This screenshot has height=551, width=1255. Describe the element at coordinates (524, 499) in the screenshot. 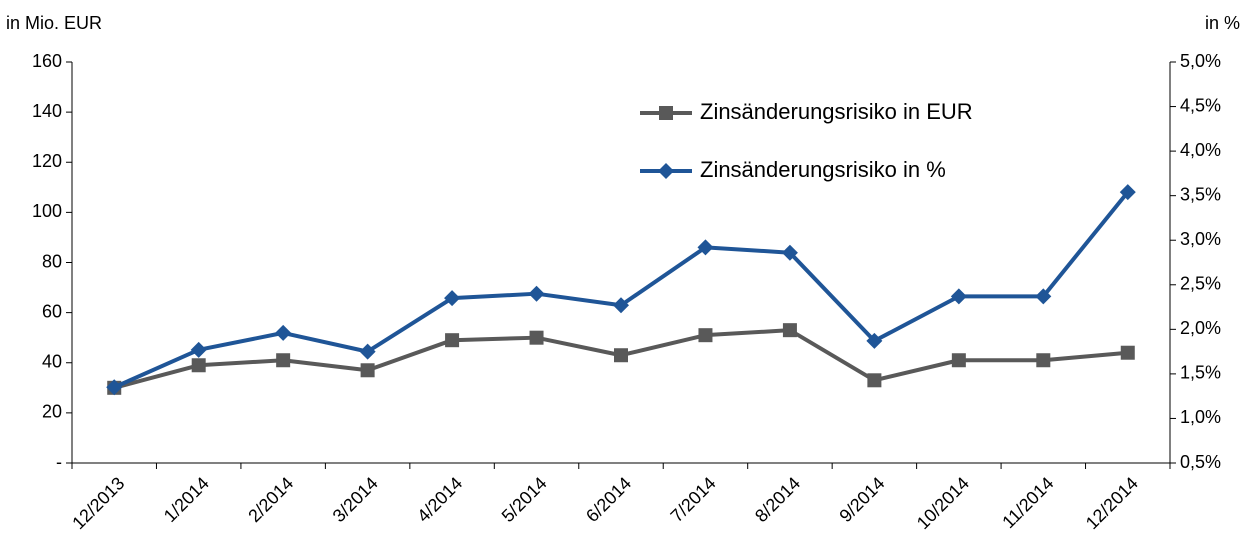

I see `x-tick-label: 5/2014` at that location.